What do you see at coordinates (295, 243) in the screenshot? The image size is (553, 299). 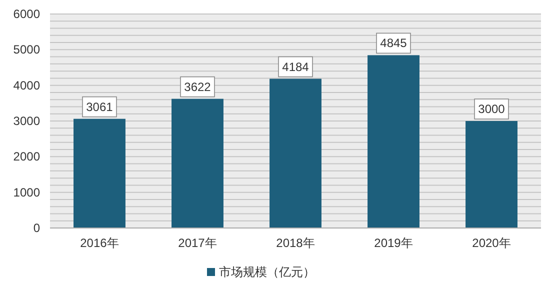 I see `x-tick-label: 2018年` at bounding box center [295, 243].